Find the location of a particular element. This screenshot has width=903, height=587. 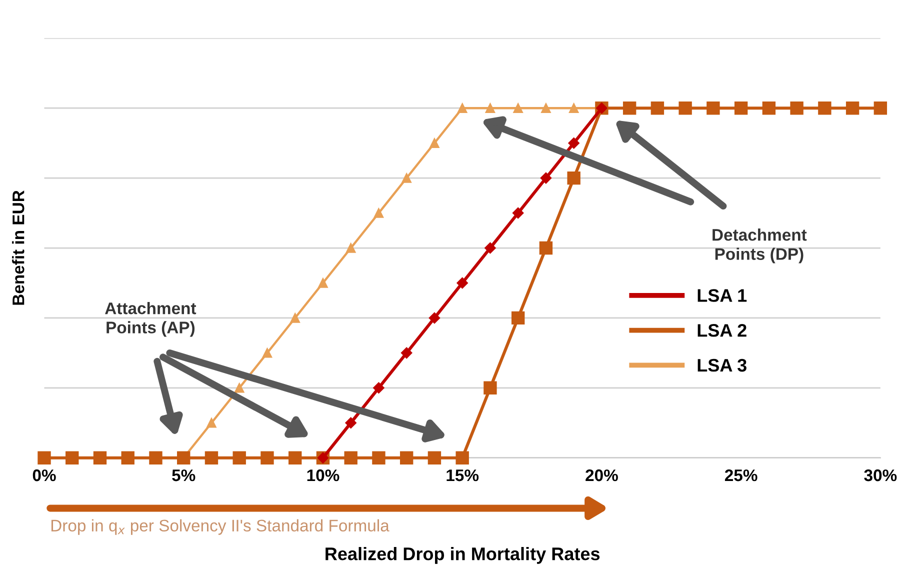

annotation: Attachment Points (AP) is located at coordinates (150, 319).